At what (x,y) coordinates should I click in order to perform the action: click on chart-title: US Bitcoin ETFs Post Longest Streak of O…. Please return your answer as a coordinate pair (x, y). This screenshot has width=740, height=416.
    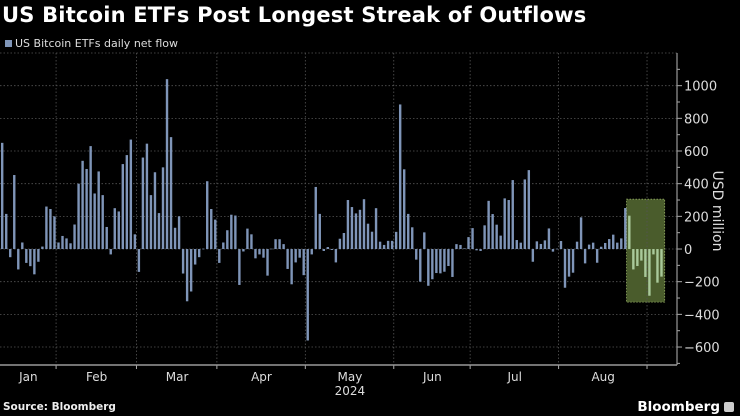
    Looking at the image, I should click on (294, 15).